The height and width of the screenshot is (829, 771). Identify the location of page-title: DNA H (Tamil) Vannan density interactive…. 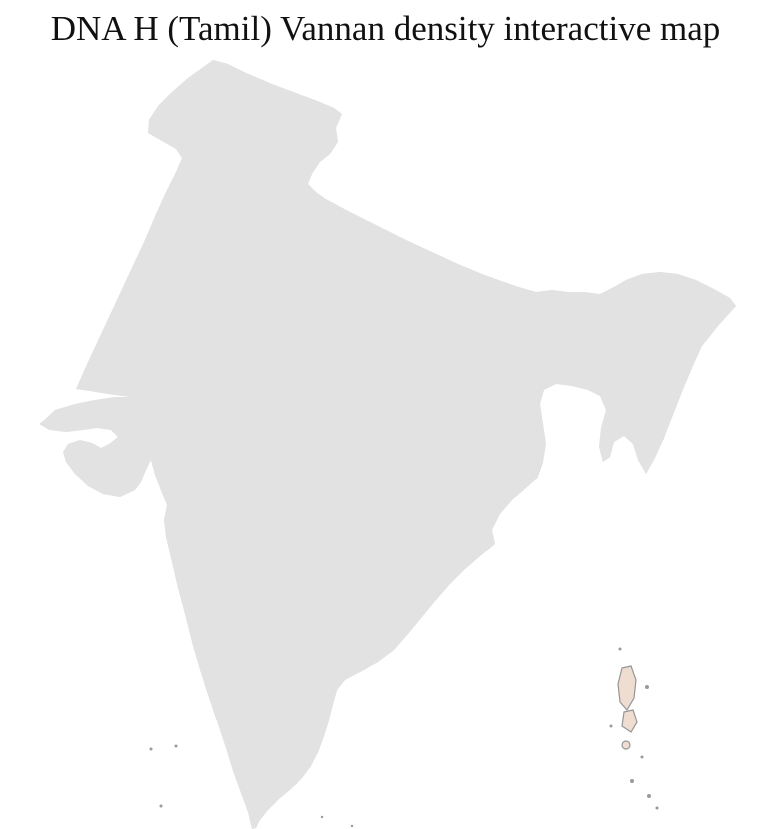
(385, 28).